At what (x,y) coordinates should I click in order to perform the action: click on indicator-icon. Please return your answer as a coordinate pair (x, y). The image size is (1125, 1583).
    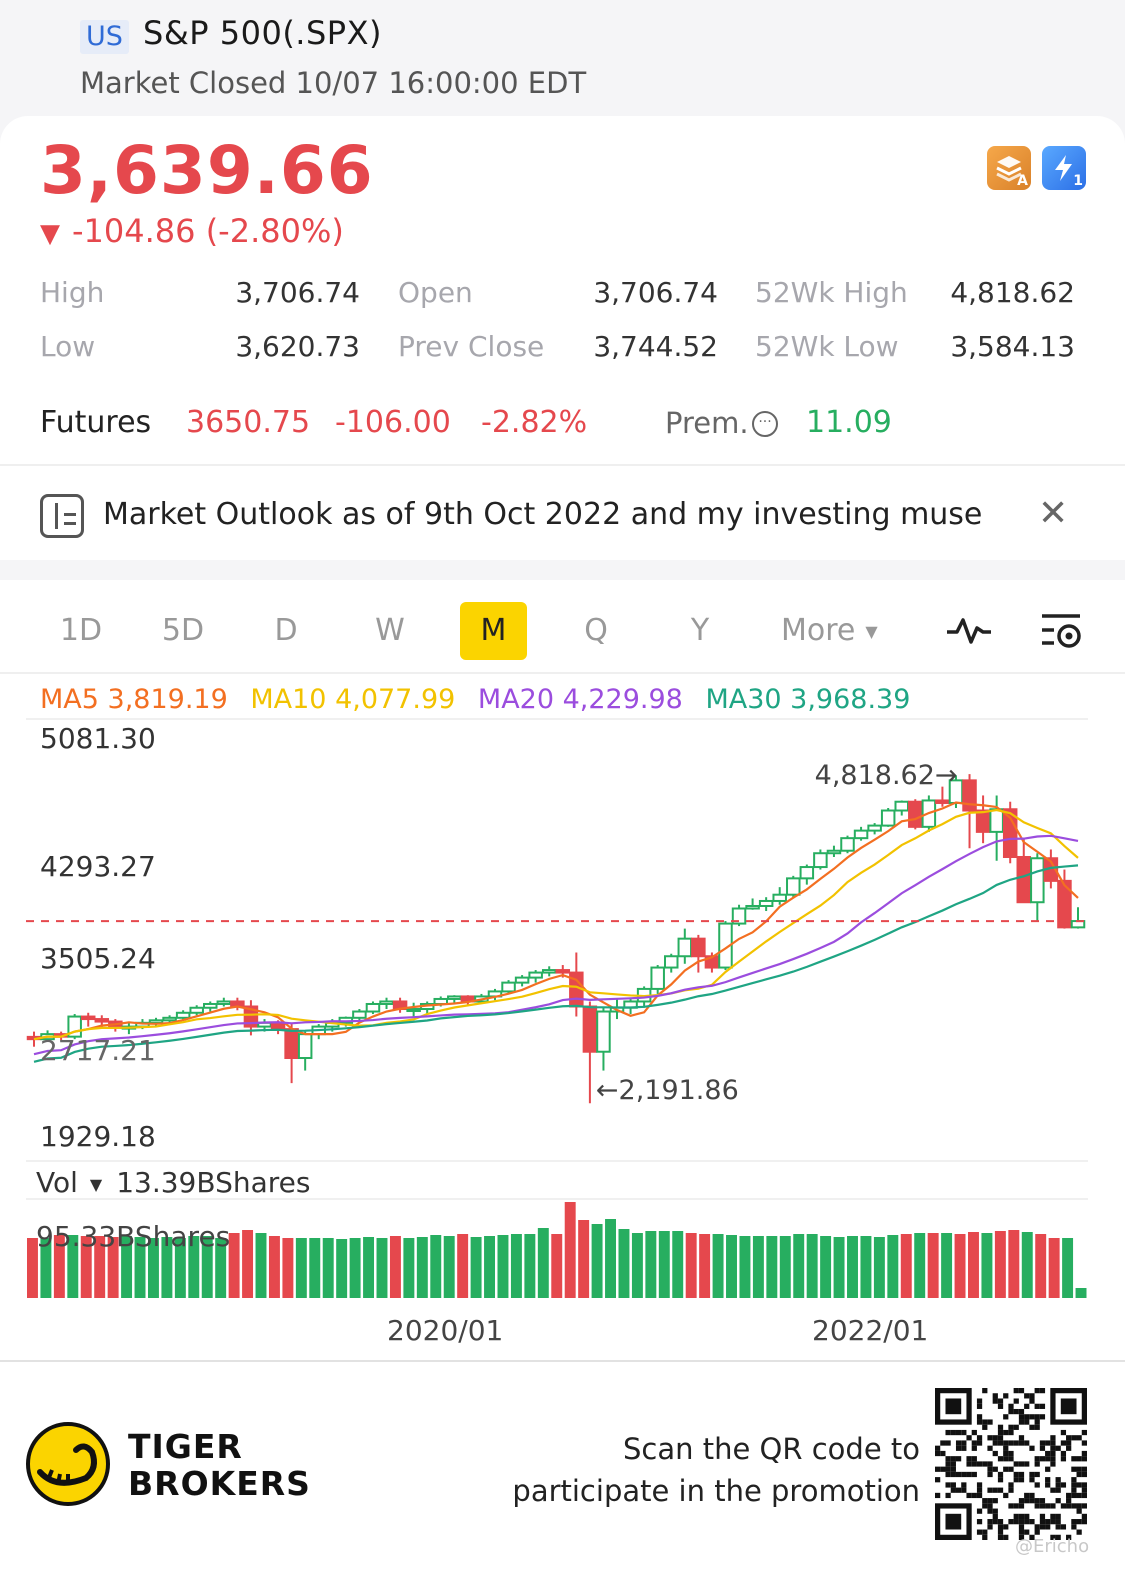
    Looking at the image, I should click on (969, 630).